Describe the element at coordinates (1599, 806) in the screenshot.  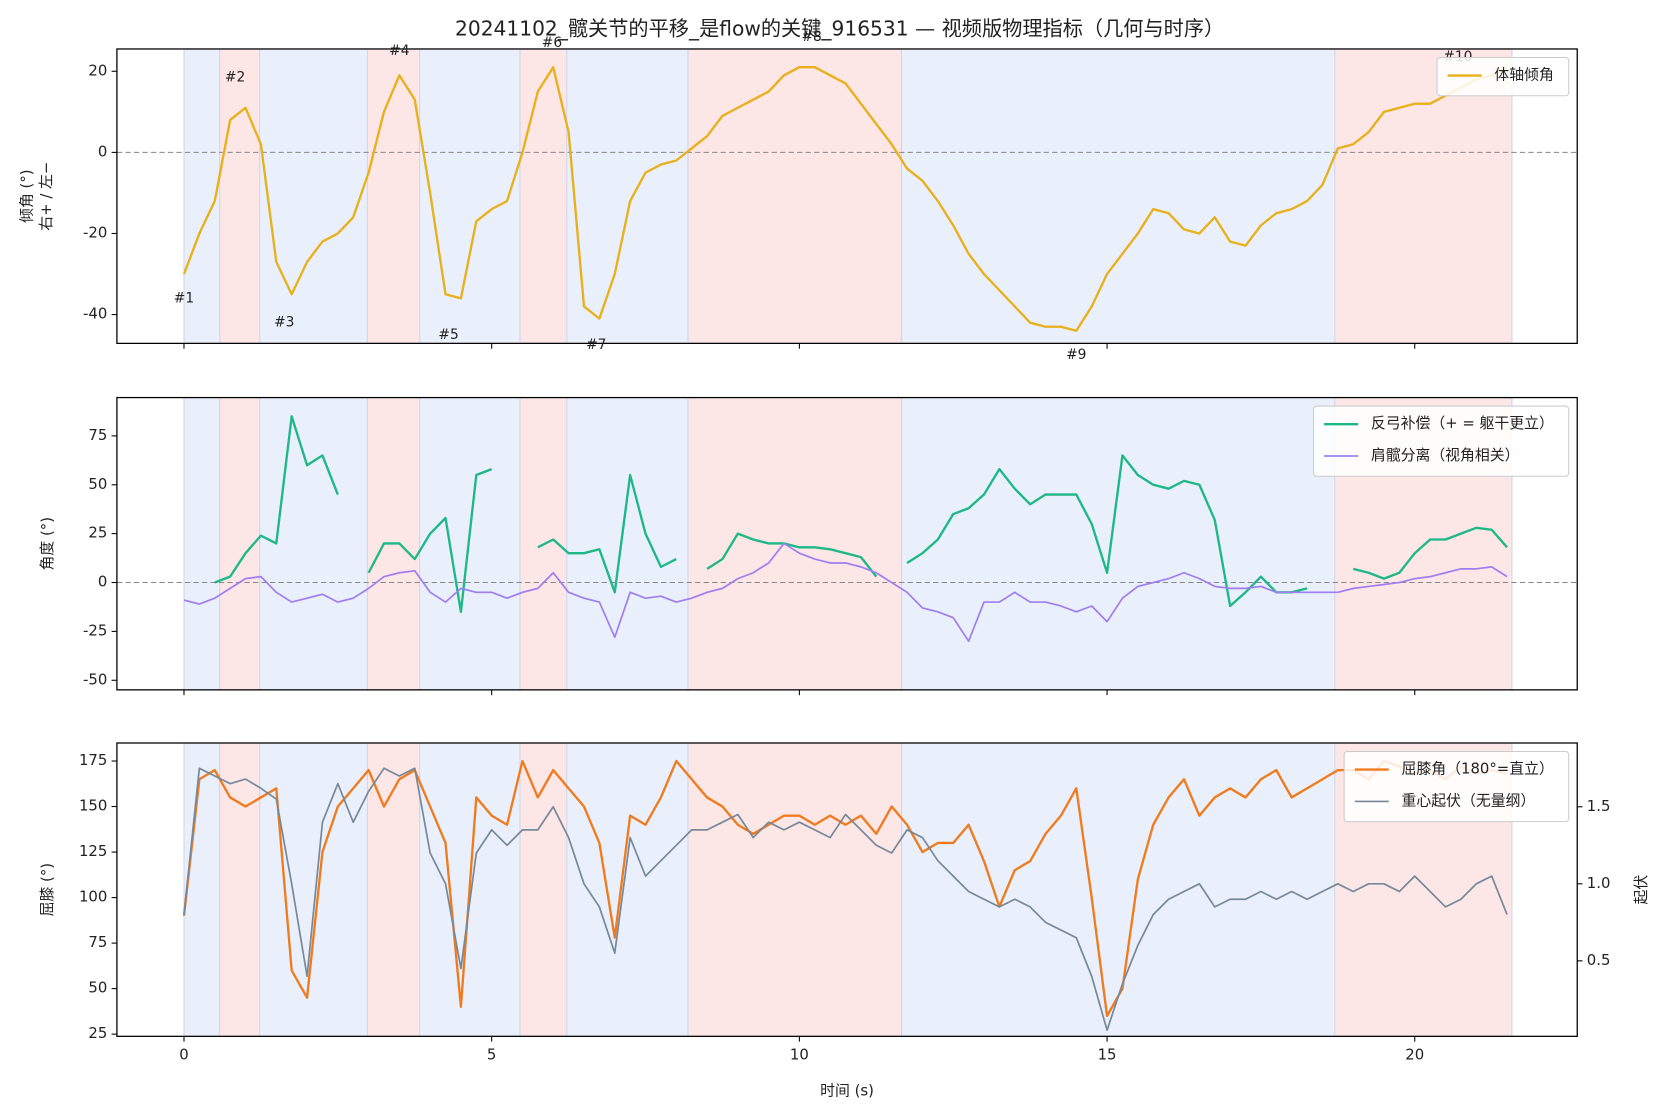
I see `y2-tick-label: 1.5` at that location.